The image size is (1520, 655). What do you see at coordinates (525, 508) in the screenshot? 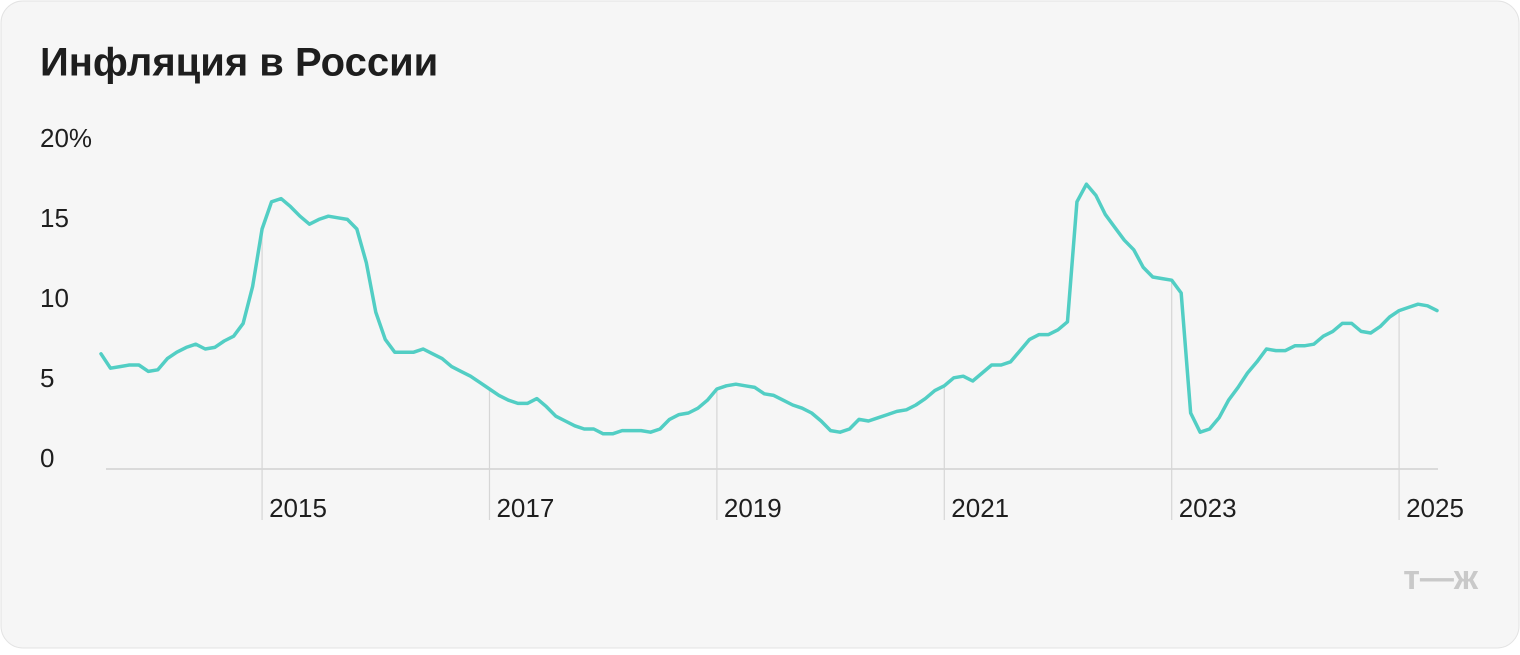
I see `x-tick-label: 2017` at bounding box center [525, 508].